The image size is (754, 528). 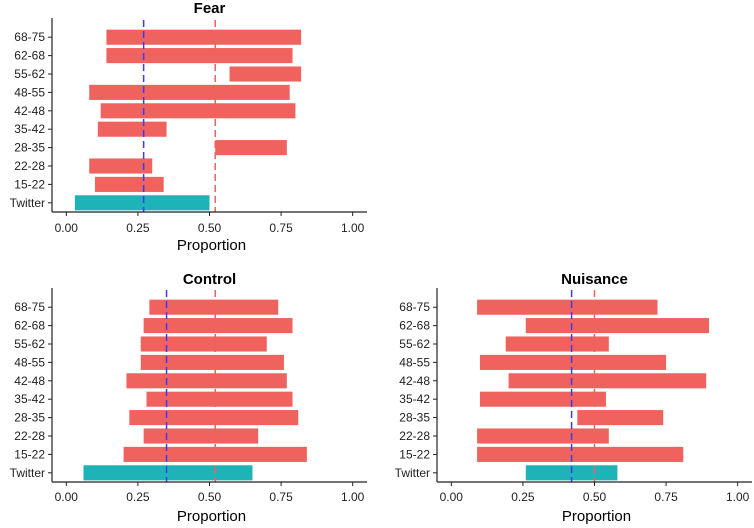 What do you see at coordinates (594, 279) in the screenshot?
I see `panel-title: Nuisance` at bounding box center [594, 279].